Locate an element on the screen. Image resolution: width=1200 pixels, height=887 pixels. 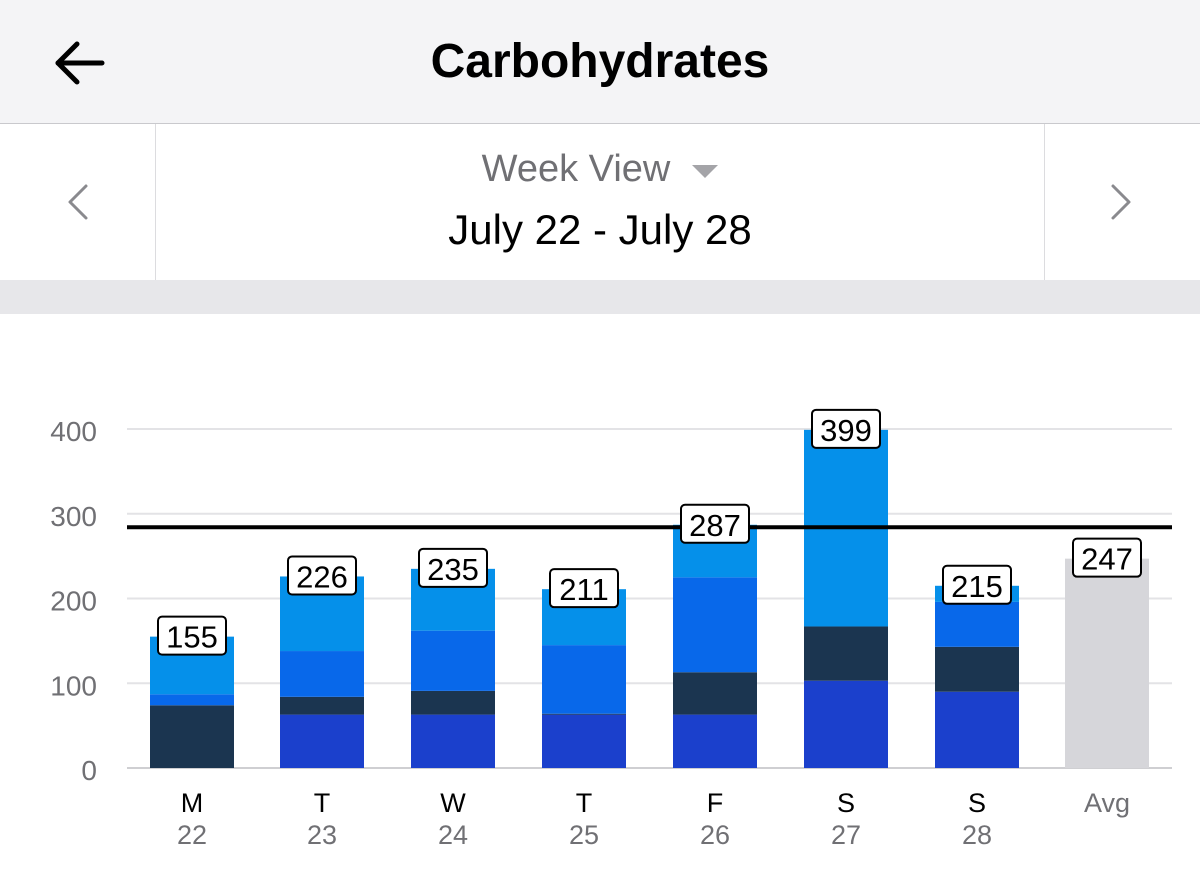
x-tick-date: 24 is located at coordinates (453, 835).